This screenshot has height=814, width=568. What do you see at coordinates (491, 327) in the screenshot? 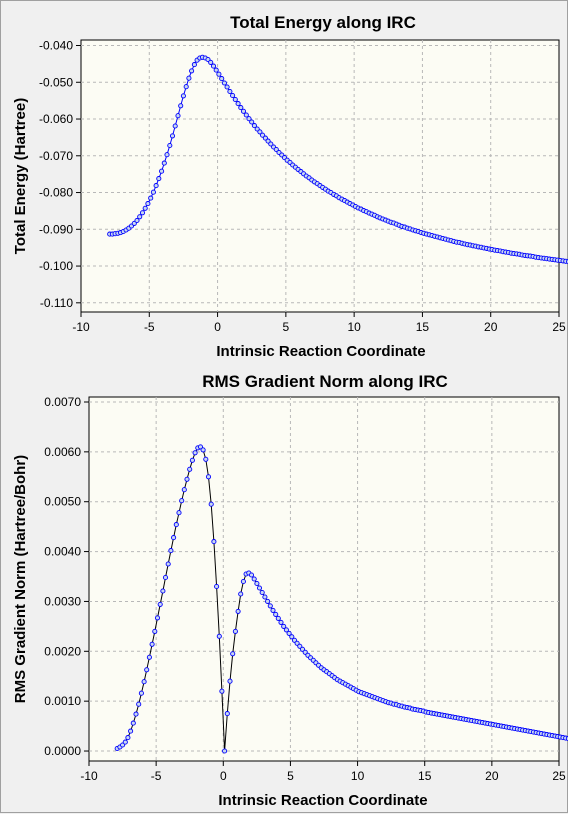
I see `x-tick-label: 20` at bounding box center [491, 327].